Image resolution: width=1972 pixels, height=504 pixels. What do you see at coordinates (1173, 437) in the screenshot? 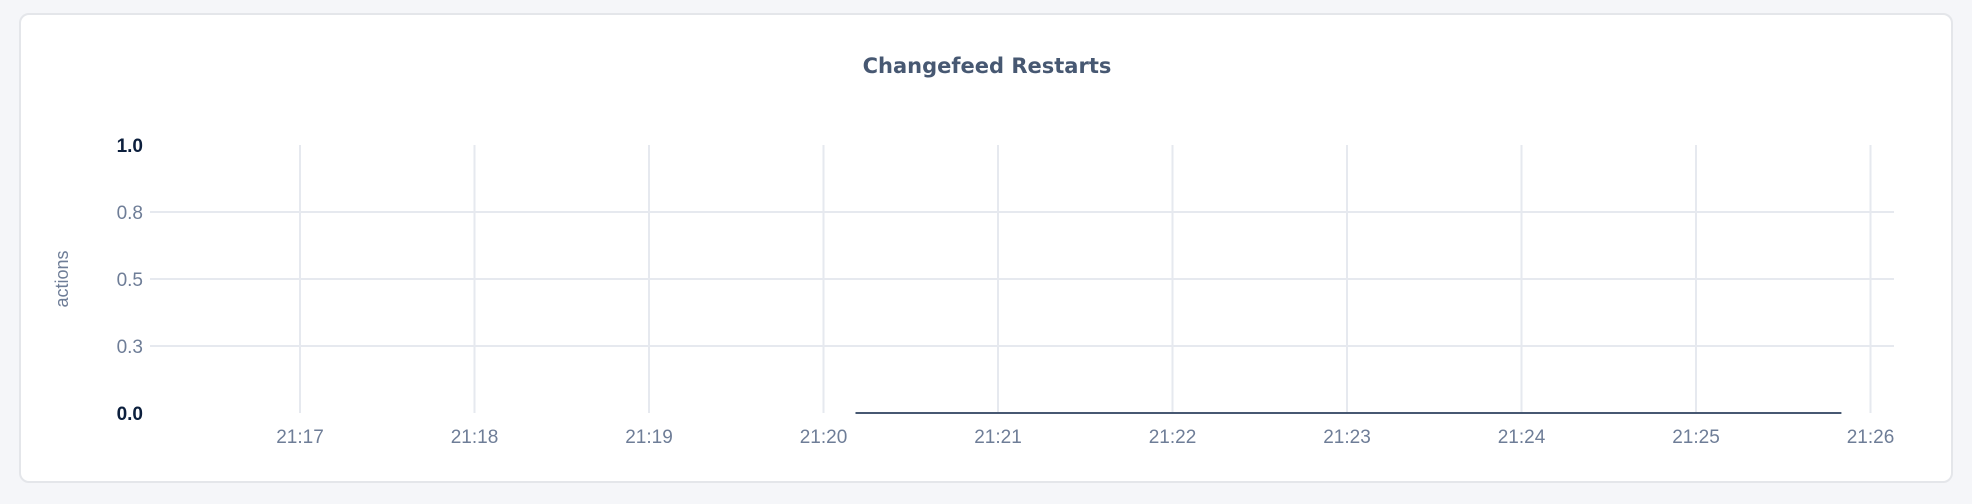
I see `x-tick-label: 21:22` at bounding box center [1173, 437].